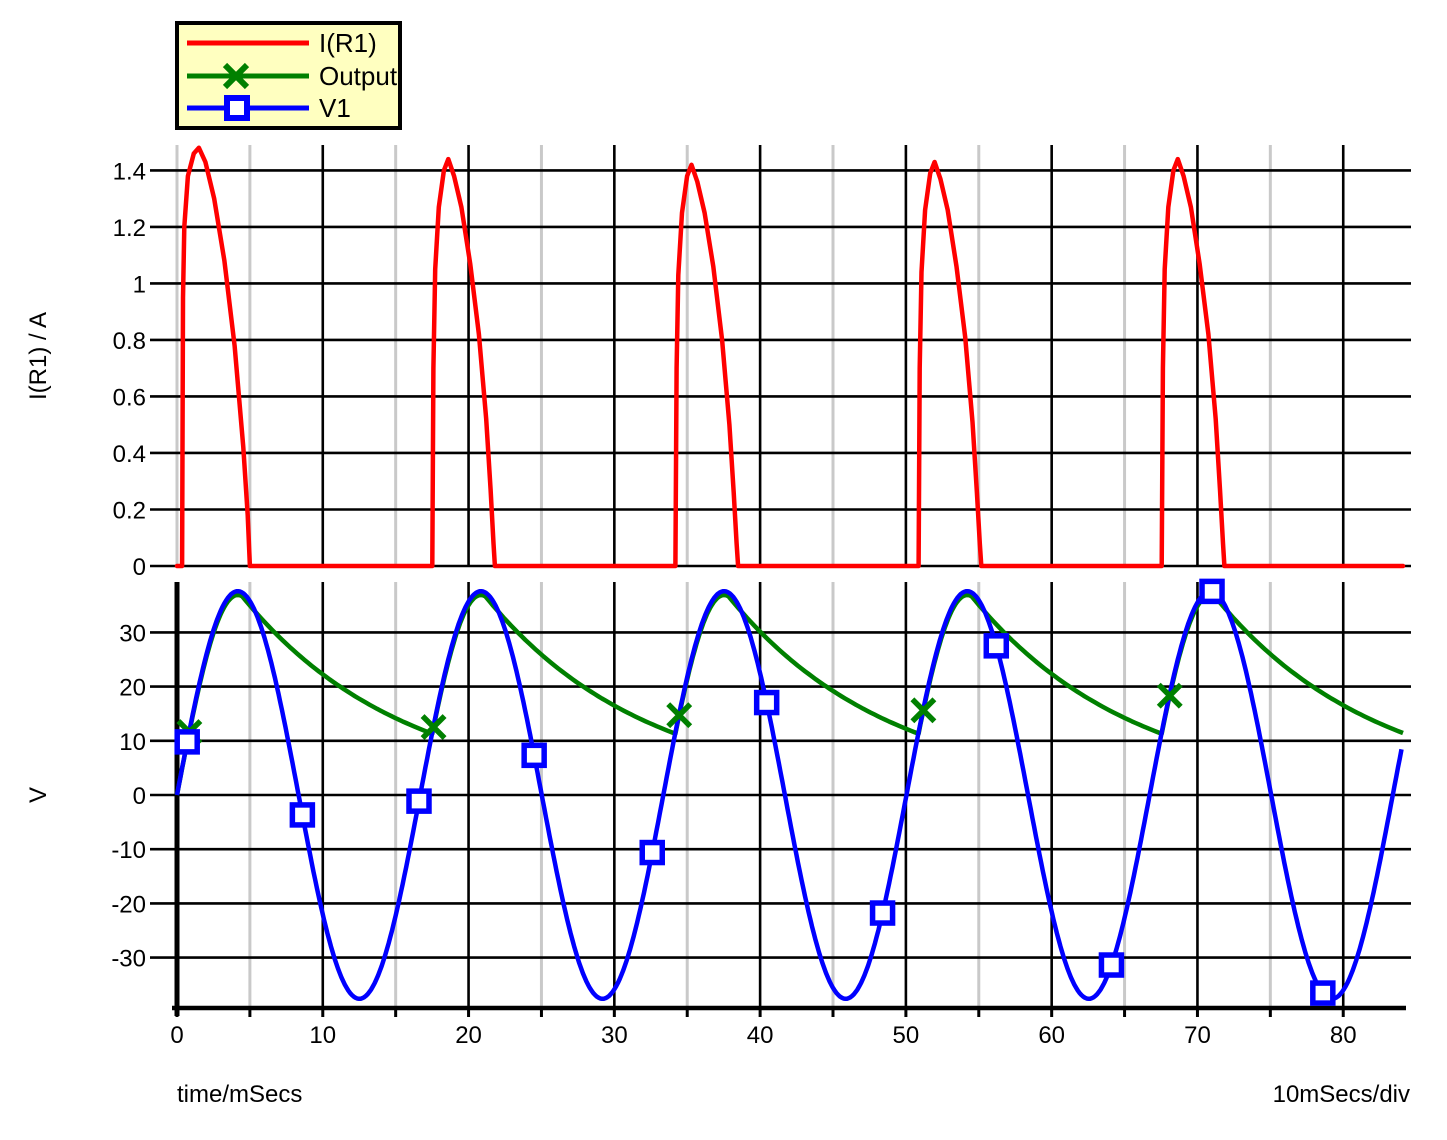 This screenshot has width=1447, height=1140. Describe the element at coordinates (348, 42) in the screenshot. I see `legend-label-ir1: I(R1)` at that location.